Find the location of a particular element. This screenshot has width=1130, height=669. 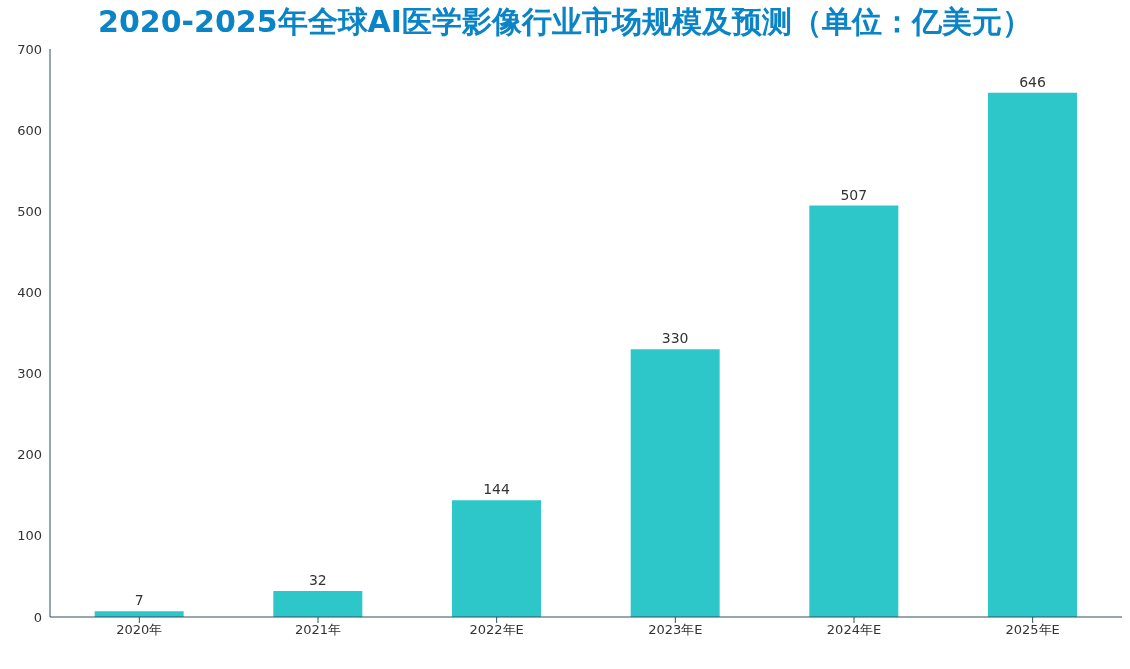

y-tick-label: 600 is located at coordinates (29, 130).